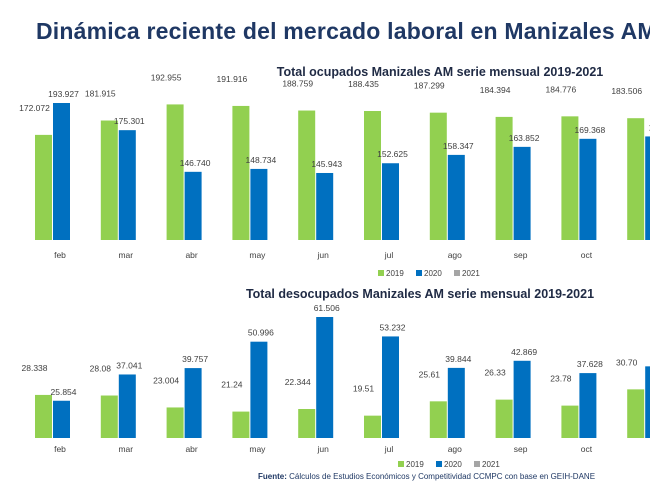 This screenshot has height=488, width=650. Describe the element at coordinates (34, 108) in the screenshot. I see `data-label: 172.072` at that location.